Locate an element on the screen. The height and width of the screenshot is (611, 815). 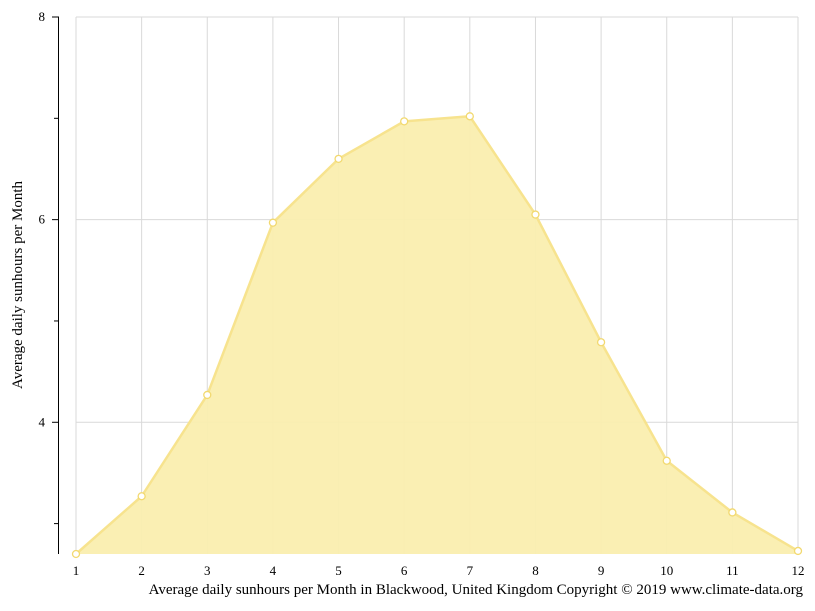
y-tick-label-6: 6 is located at coordinates (42, 219).